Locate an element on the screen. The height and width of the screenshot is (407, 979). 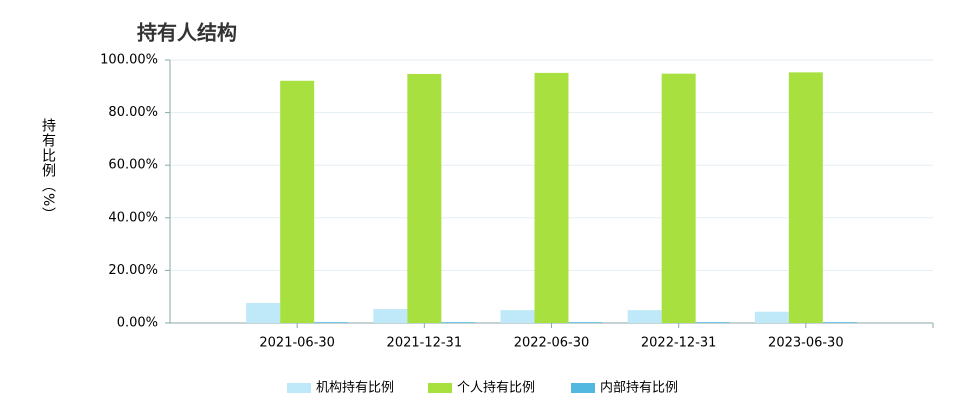
y-tick-label: 60.00% is located at coordinates (133, 165).